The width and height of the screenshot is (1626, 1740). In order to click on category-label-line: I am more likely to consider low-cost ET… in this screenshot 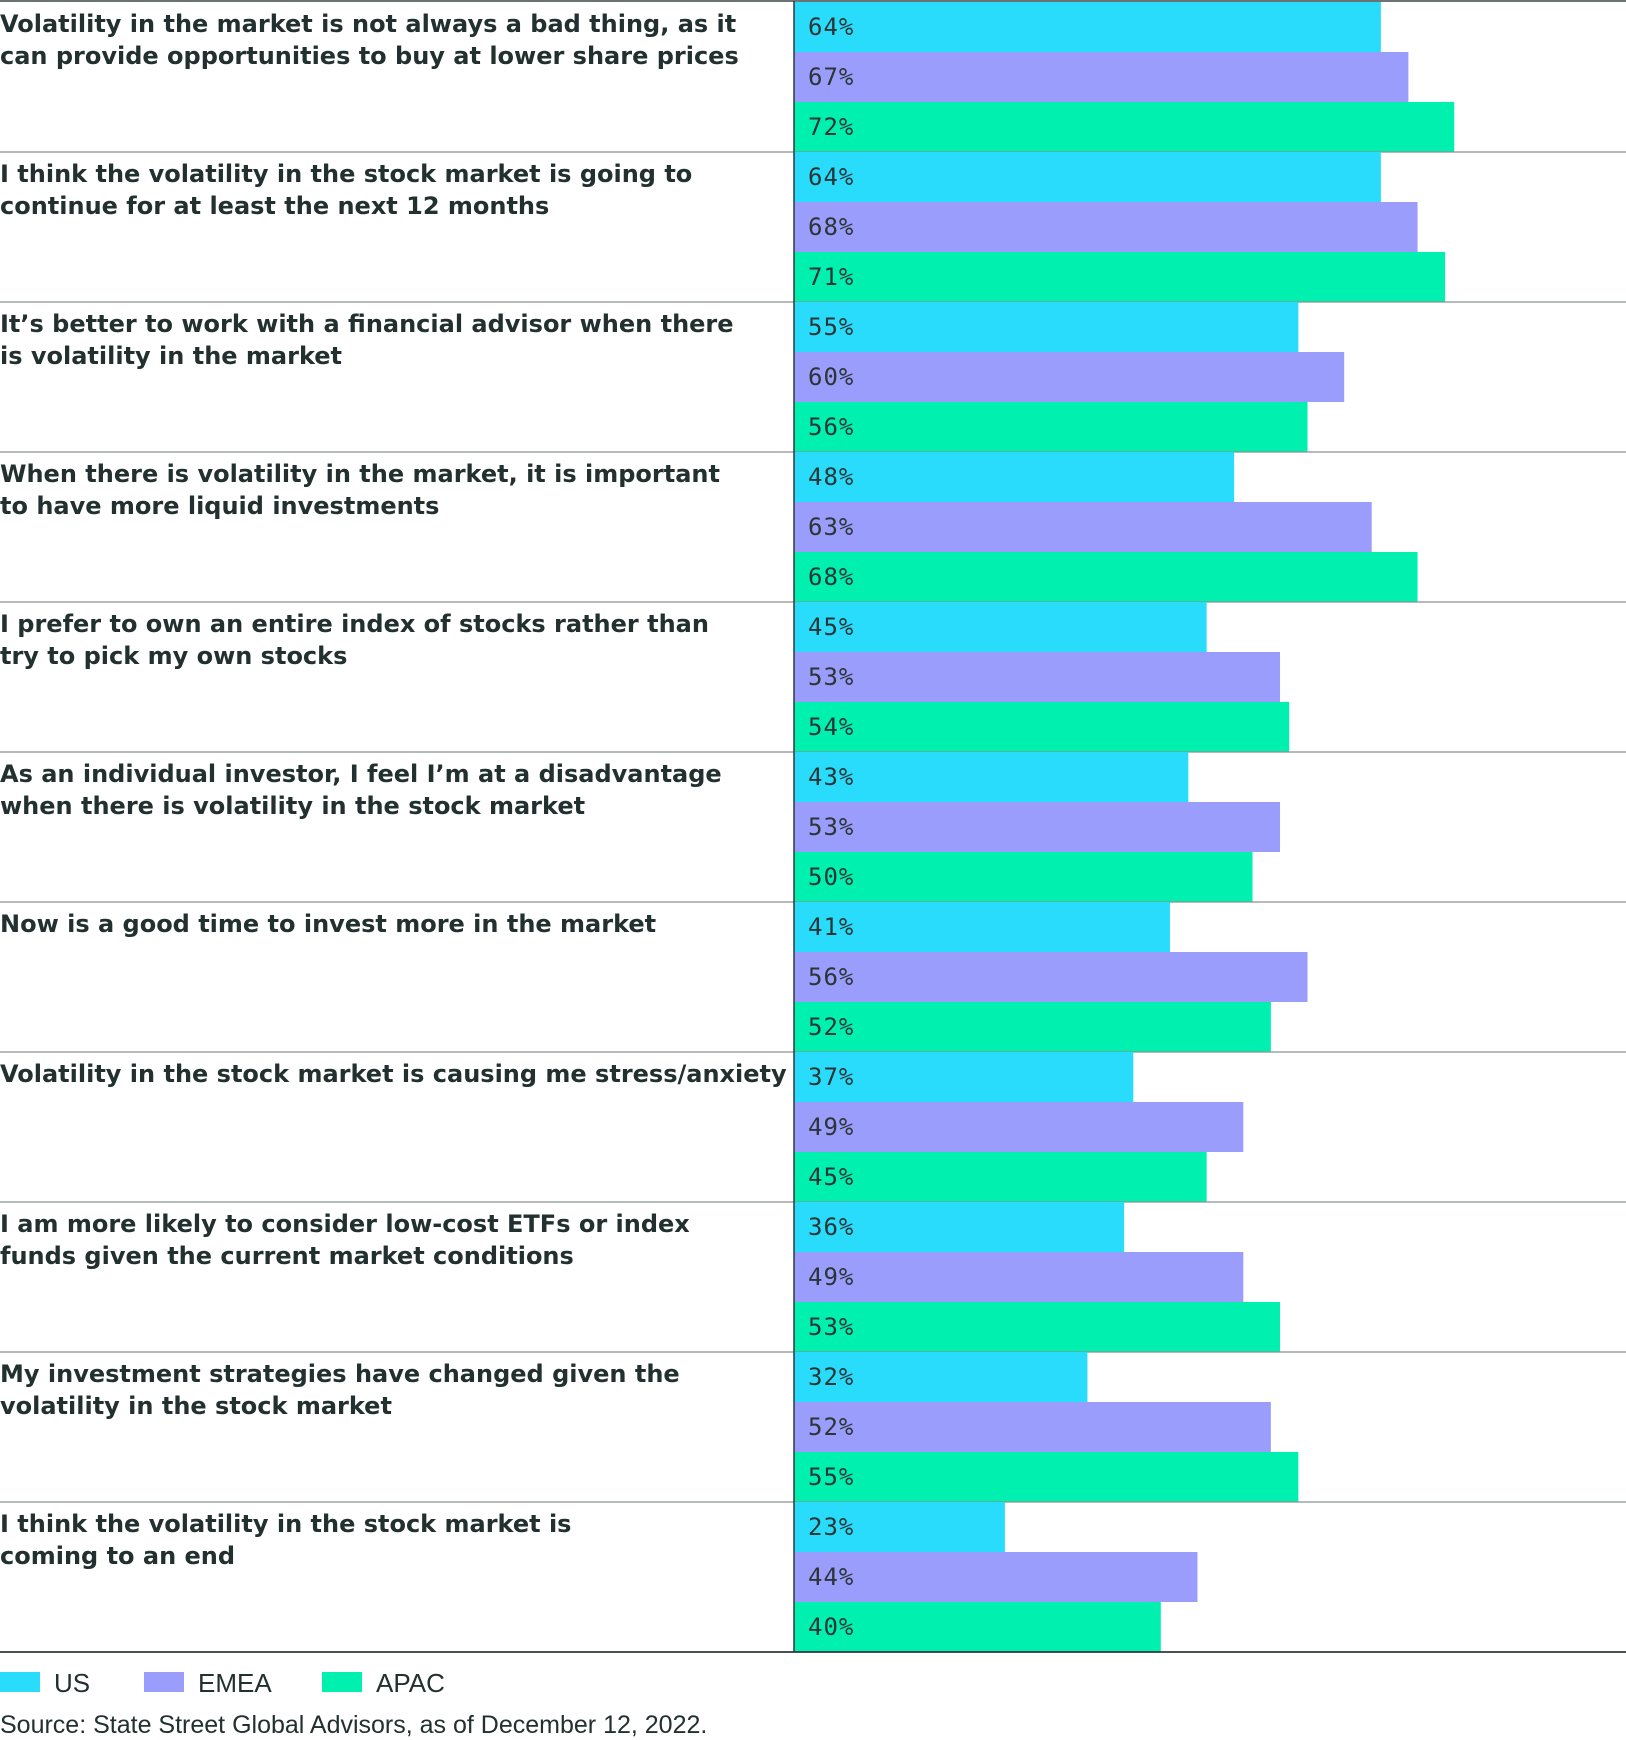, I will do `click(345, 1224)`.